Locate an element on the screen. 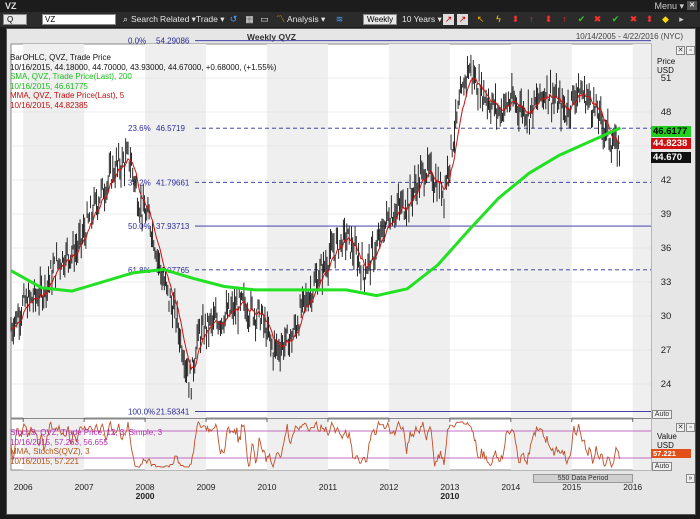 This screenshot has height=519, width=700. fib-value-label-1: 46.5719 is located at coordinates (170, 128).